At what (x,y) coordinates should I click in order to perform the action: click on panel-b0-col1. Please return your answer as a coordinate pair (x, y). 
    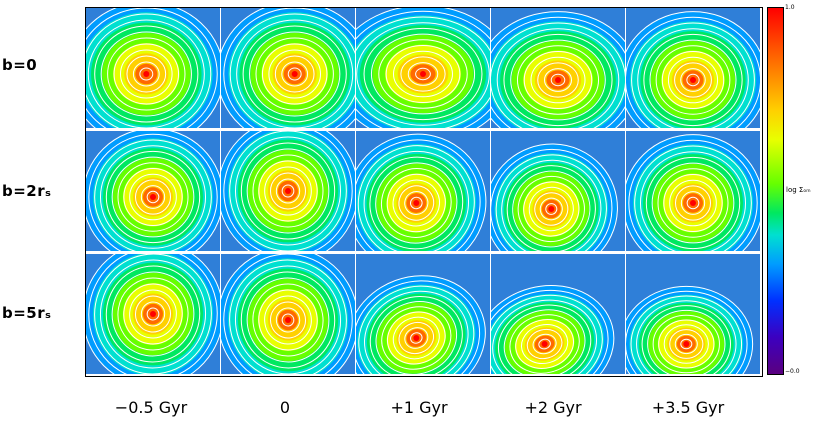
    Looking at the image, I should click on (153, 68).